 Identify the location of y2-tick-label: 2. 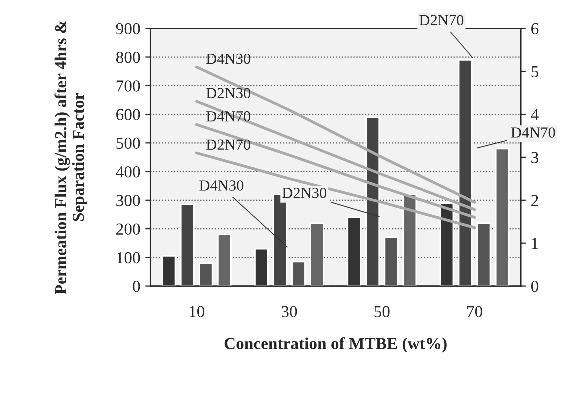
(535, 200).